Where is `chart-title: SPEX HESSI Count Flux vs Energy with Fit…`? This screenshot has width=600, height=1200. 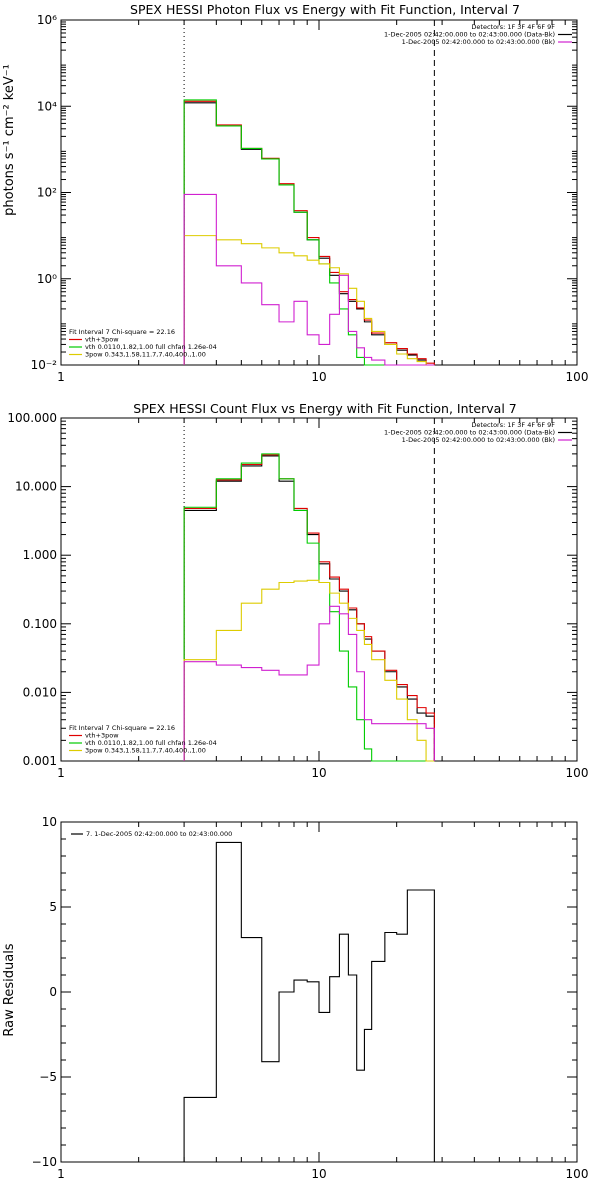
chart-title: SPEX HESSI Count Flux vs Energy with Fit… is located at coordinates (324, 408).